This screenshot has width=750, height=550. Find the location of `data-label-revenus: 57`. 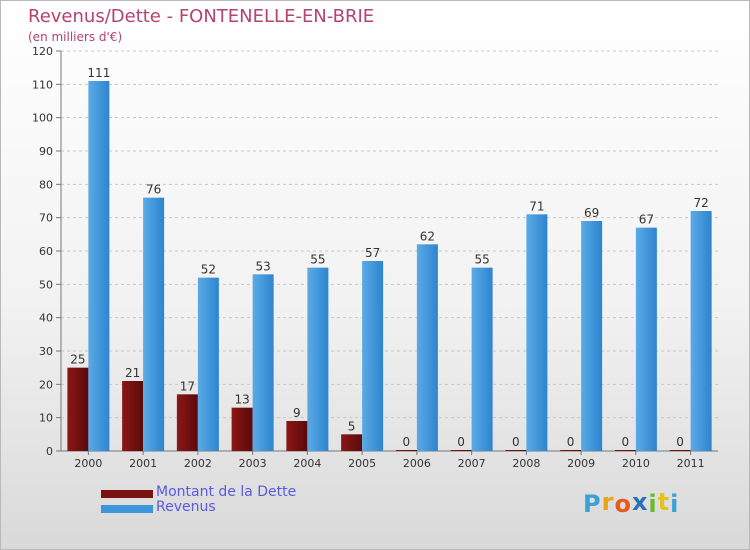

data-label-revenus: 57 is located at coordinates (372, 253).